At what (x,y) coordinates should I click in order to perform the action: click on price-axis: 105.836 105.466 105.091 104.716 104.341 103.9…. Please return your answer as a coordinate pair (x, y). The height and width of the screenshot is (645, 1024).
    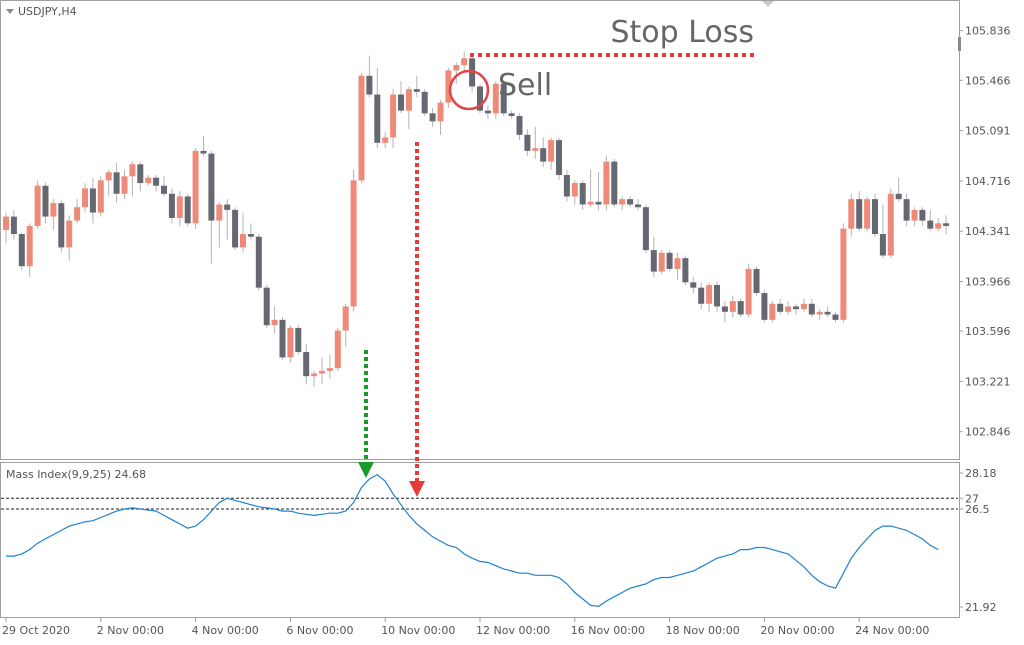
    Looking at the image, I should click on (985, 232).